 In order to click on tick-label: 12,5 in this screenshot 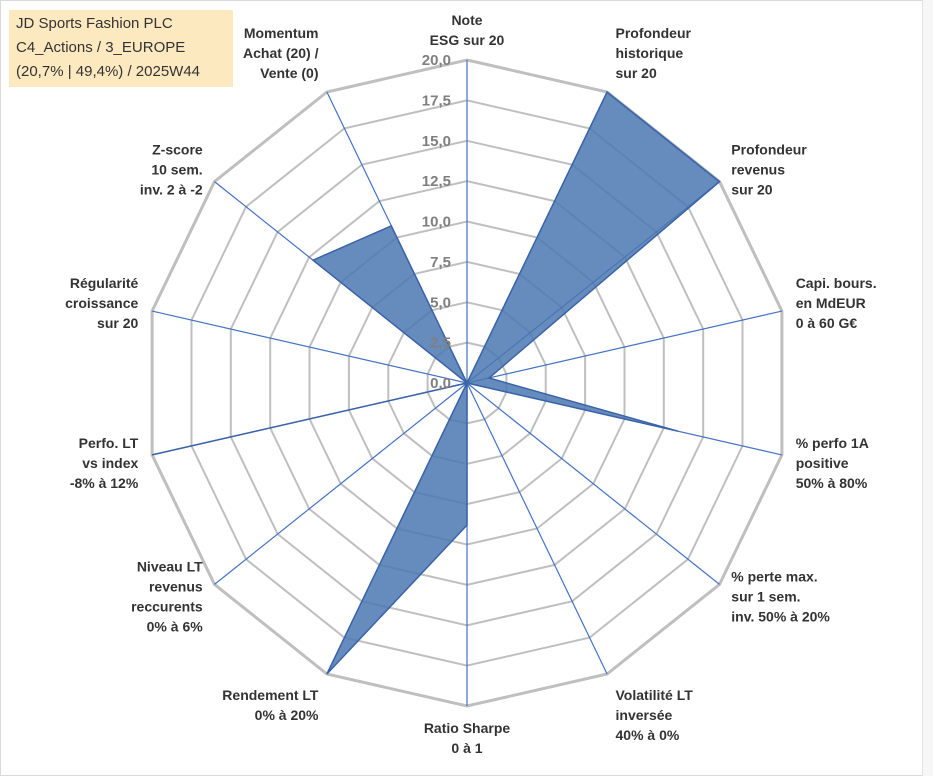, I will do `click(436, 181)`.